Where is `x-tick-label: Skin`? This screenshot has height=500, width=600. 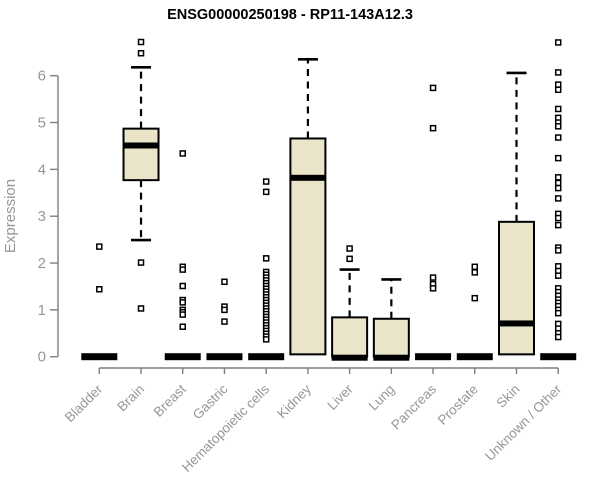
x-tick-label: Skin is located at coordinates (507, 396).